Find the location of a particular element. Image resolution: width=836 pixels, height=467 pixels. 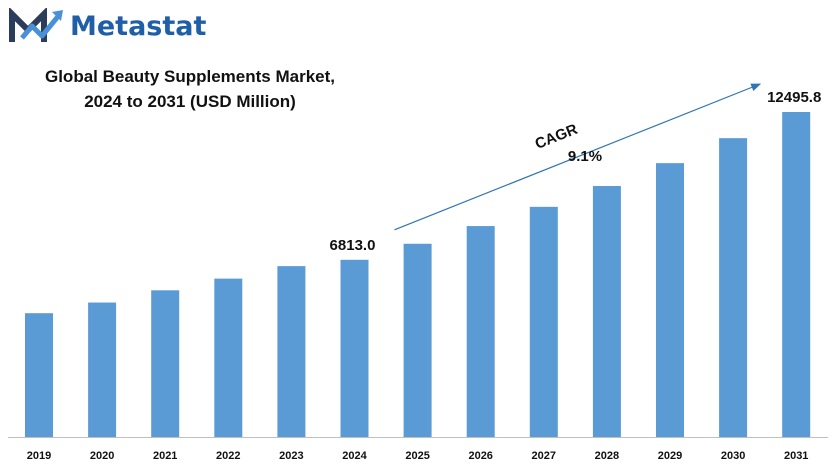

bar-2022 is located at coordinates (228, 357).